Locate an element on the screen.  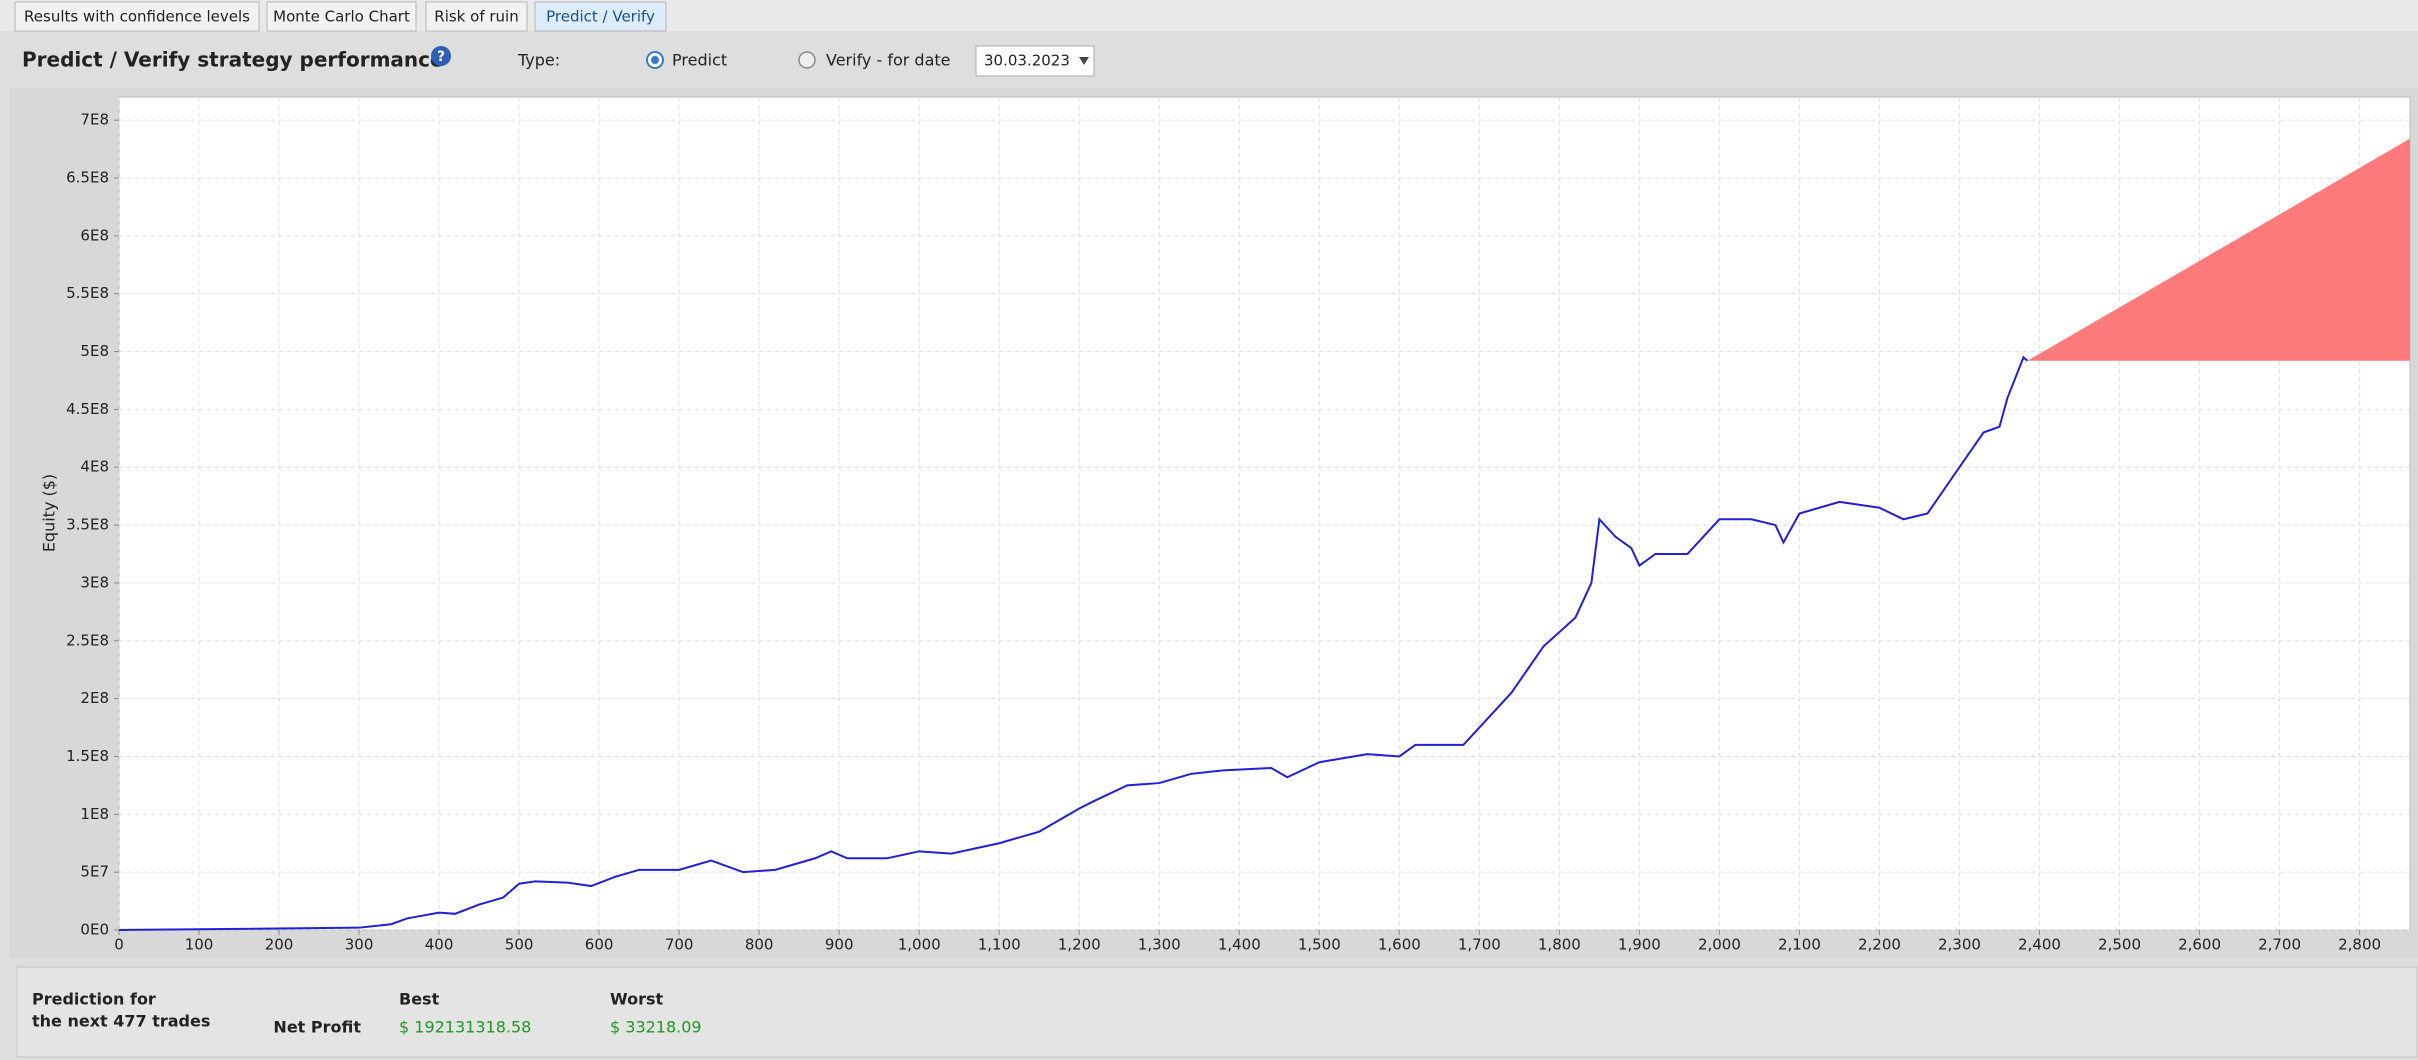
summary-panel is located at coordinates (1217, 1012).